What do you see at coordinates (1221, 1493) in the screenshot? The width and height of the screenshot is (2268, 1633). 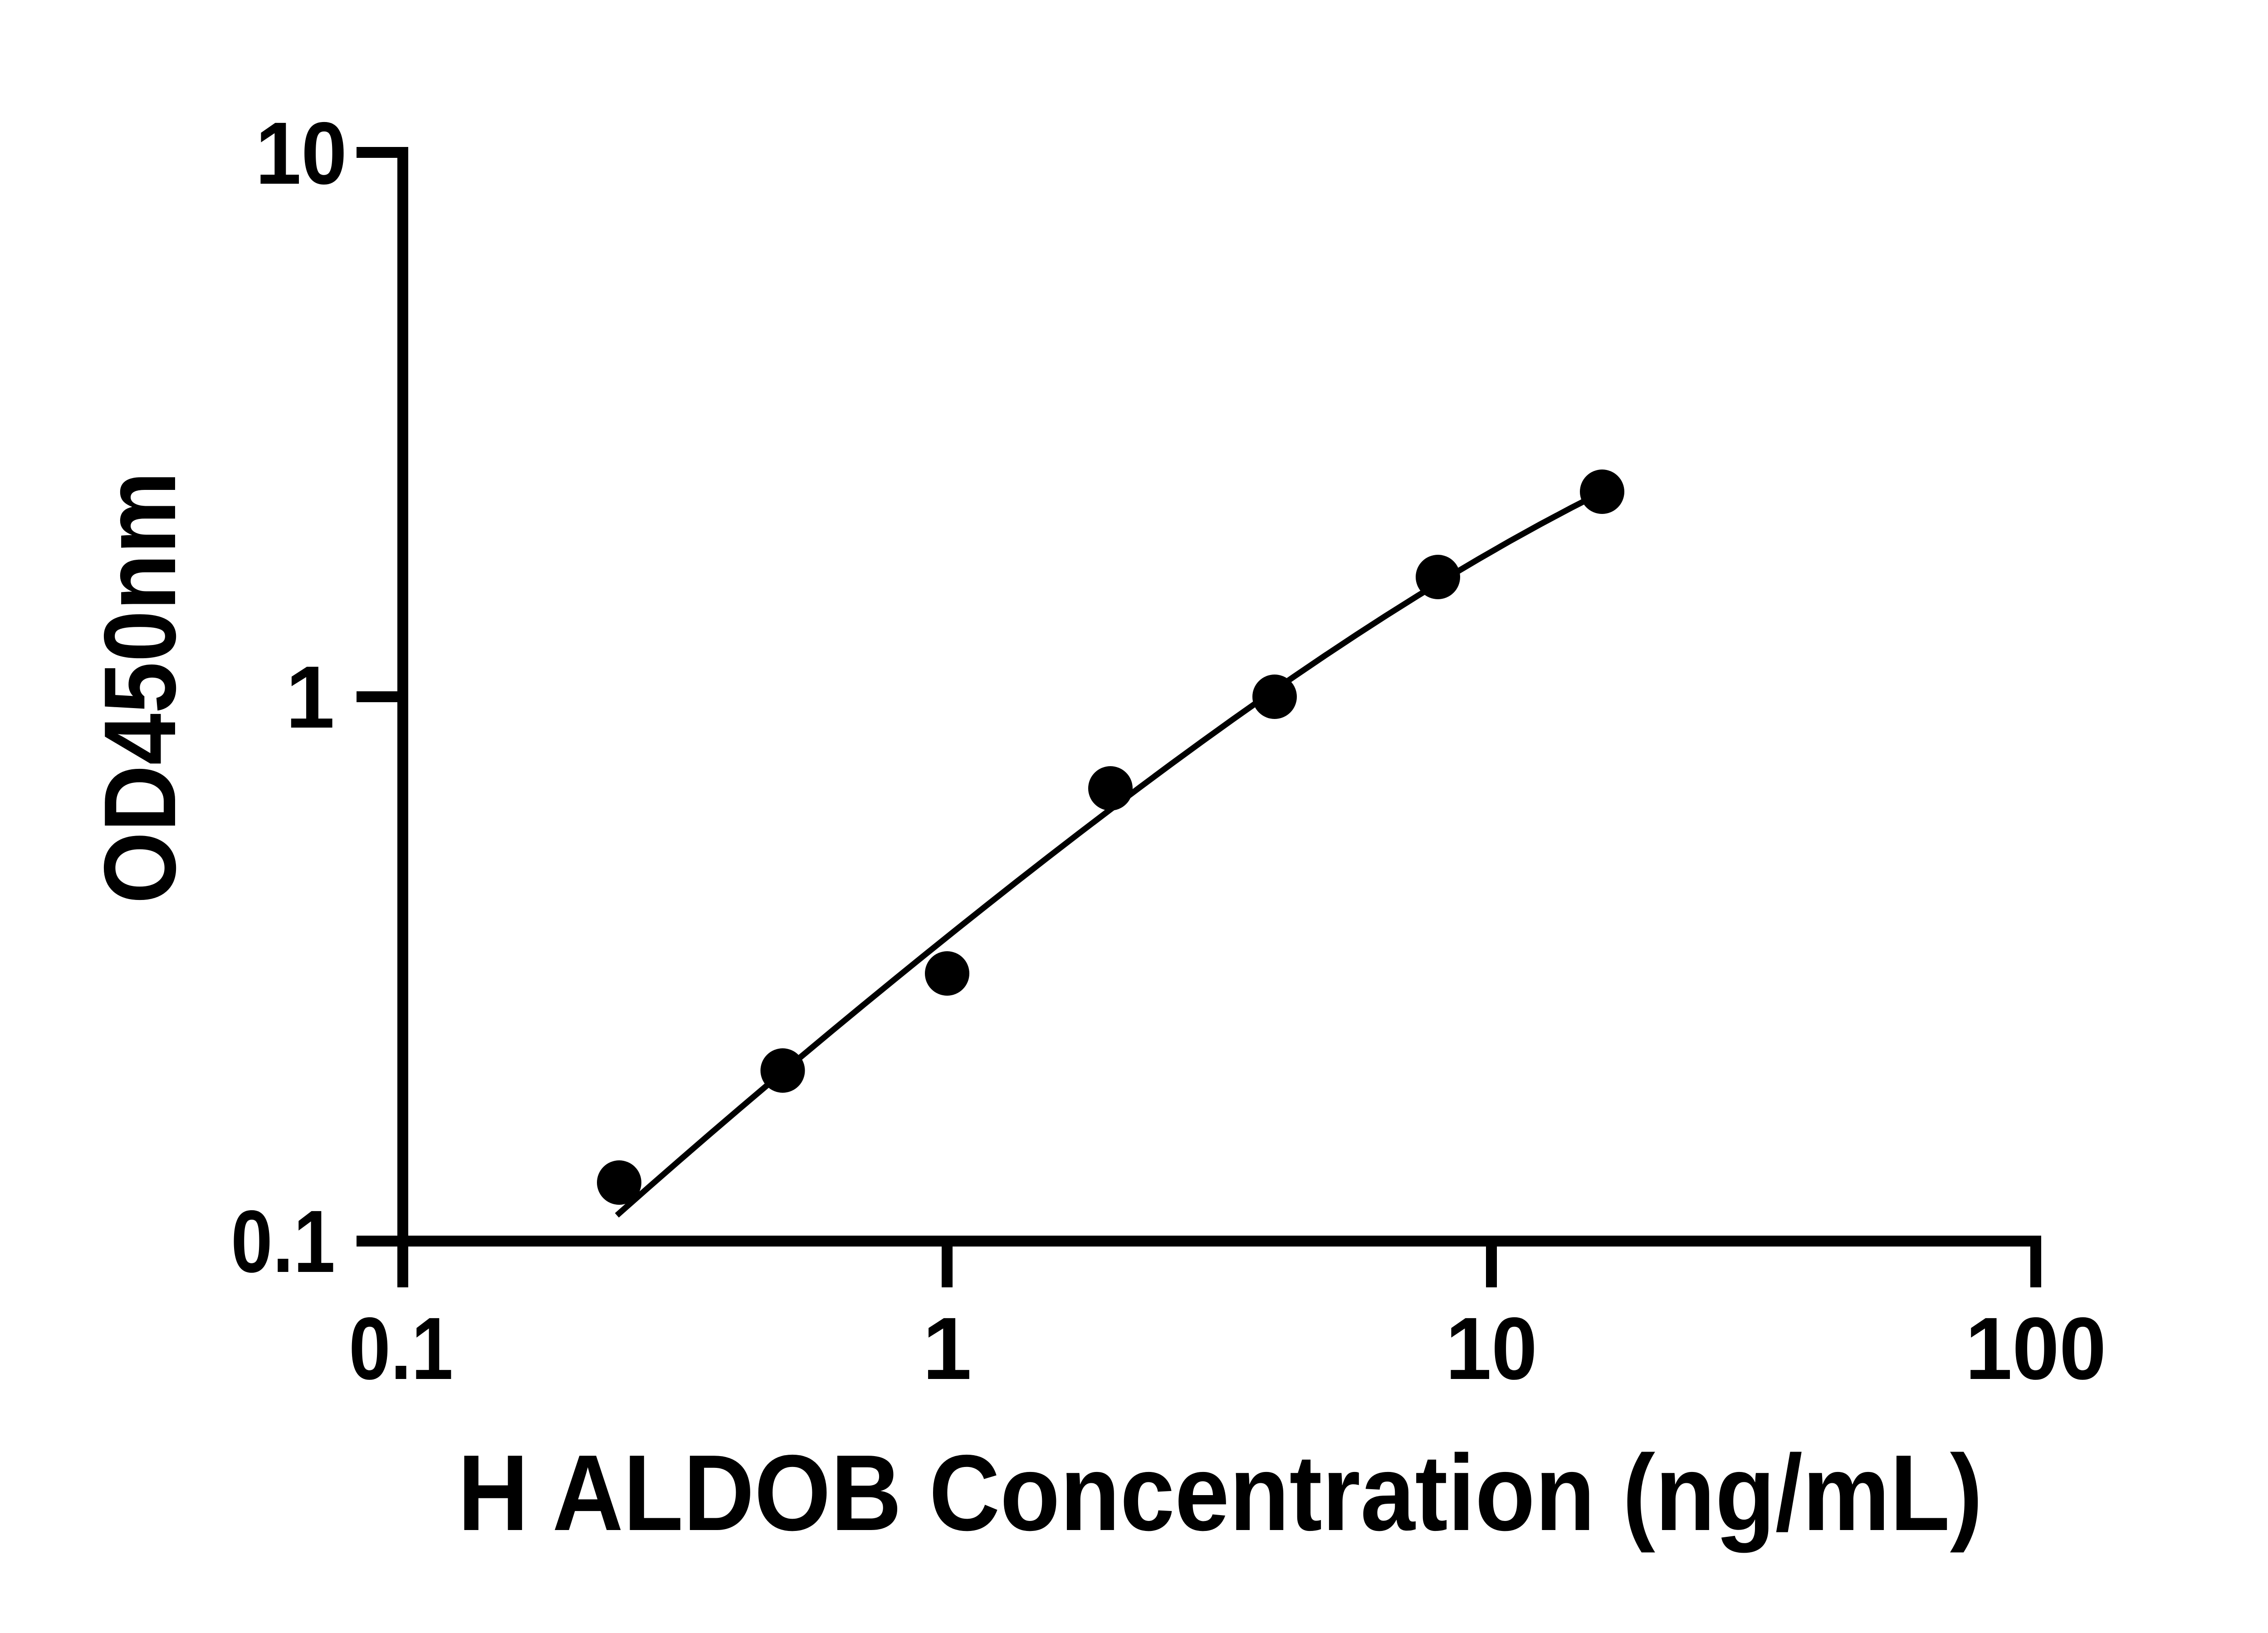 I see `svg-text: H ALDOB Concentration (ng/mL)` at bounding box center [1221, 1493].